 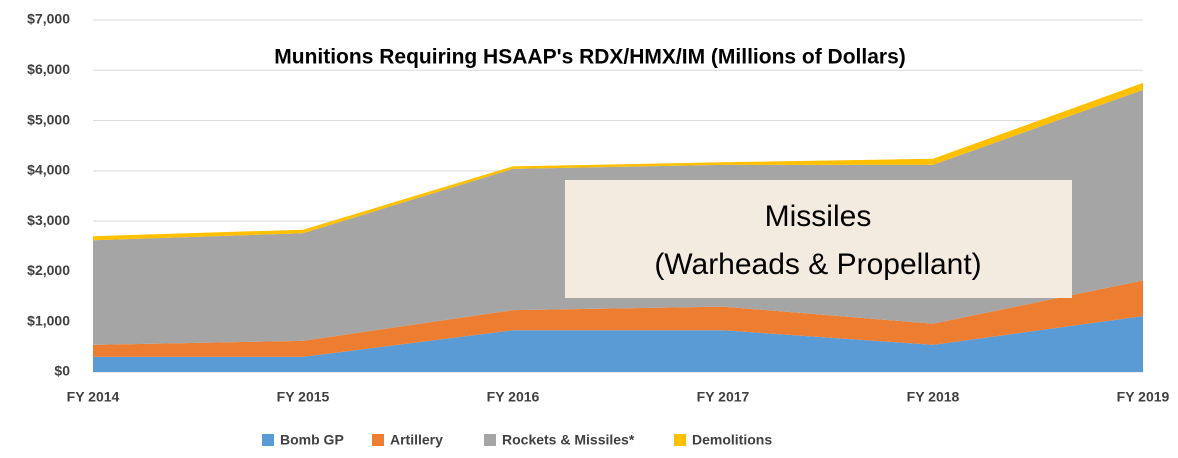 I want to click on x-tick-label: FY 2016, so click(x=513, y=397).